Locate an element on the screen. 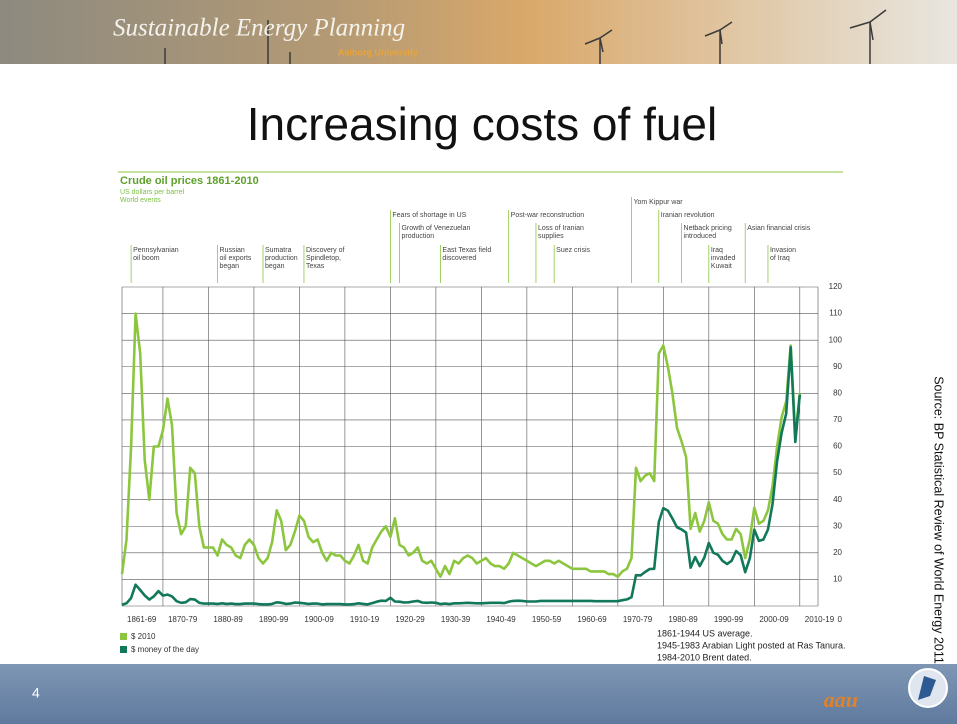 The width and height of the screenshot is (957, 724). x-tick-label: 1910-19 is located at coordinates (365, 619).